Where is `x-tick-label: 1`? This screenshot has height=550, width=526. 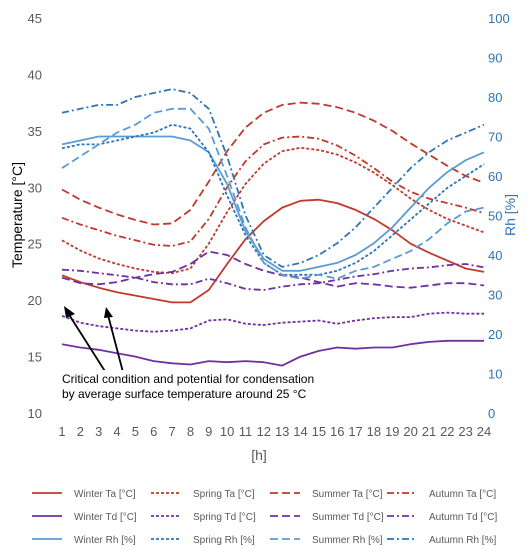 x-tick-label: 1 is located at coordinates (61, 431).